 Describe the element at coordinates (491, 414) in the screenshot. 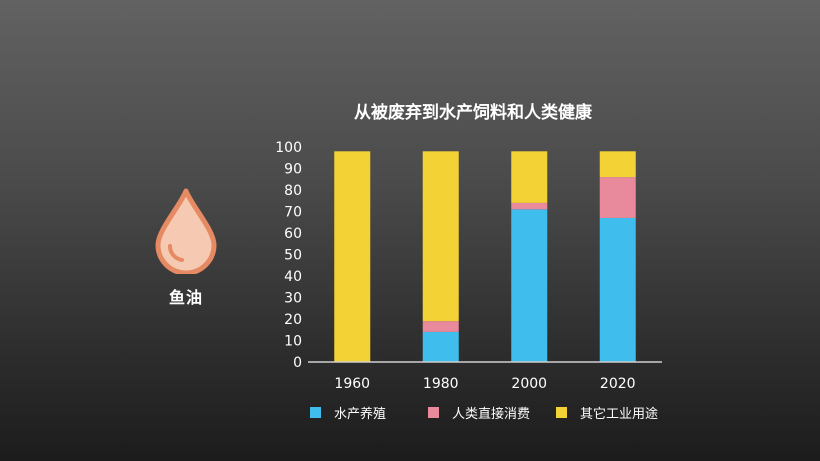

I see `legend-label: 人类直接消费` at that location.